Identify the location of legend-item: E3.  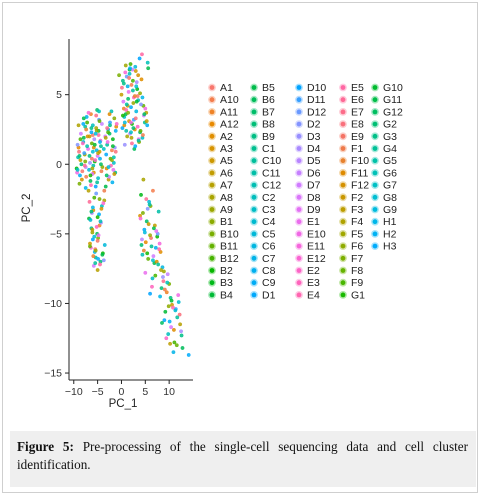
(307, 283).